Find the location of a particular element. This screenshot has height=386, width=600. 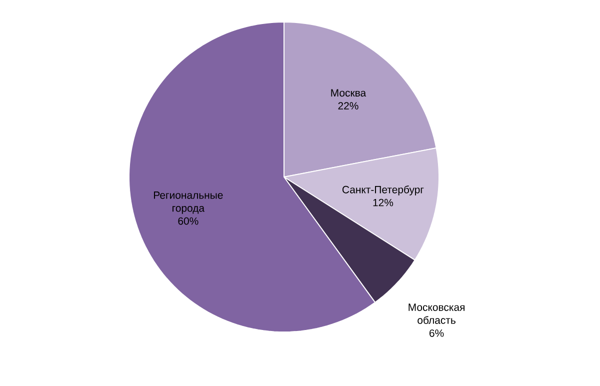

data-label: 12% is located at coordinates (383, 202).